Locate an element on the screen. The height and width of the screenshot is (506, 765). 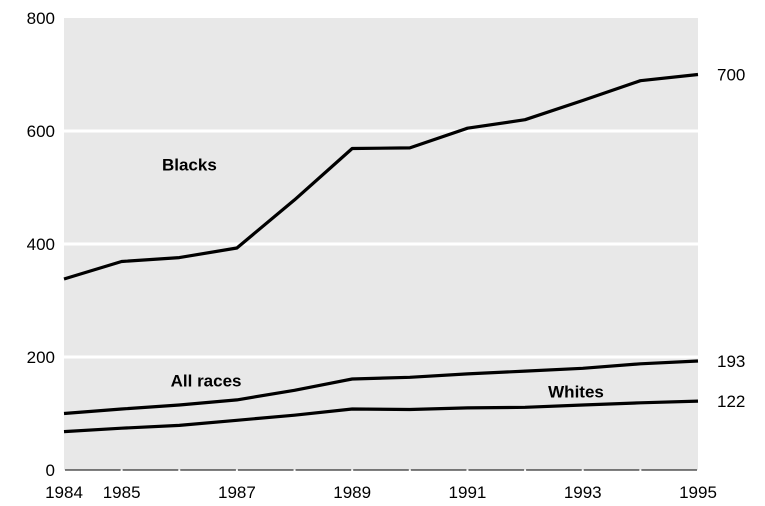
y-tick-label: 200 is located at coordinates (41, 357).